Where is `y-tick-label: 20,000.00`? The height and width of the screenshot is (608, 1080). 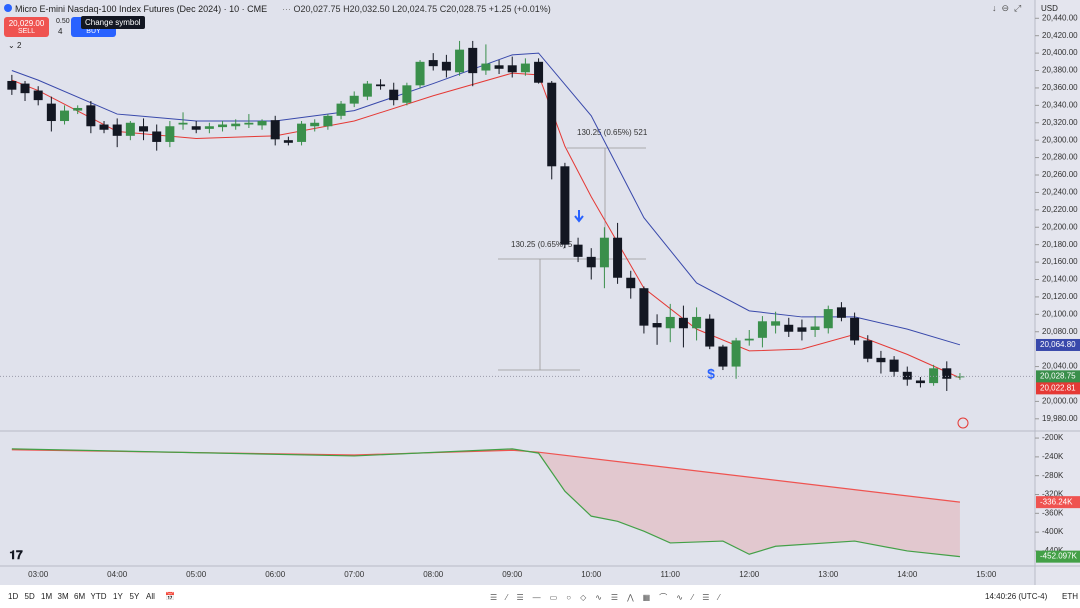
y-tick-label: 20,000.00 is located at coordinates (1060, 401).